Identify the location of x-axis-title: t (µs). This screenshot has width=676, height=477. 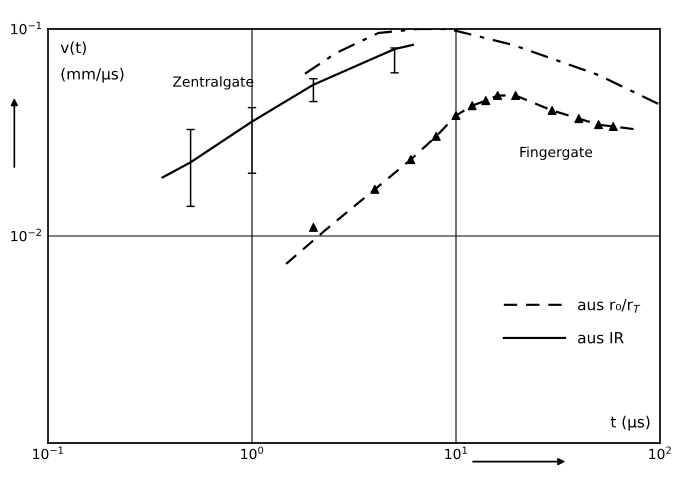
(630, 423).